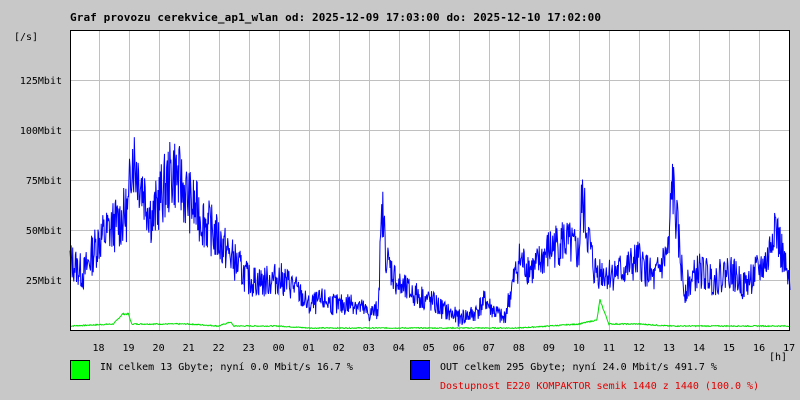 The height and width of the screenshot is (400, 800). I want to click on y-tick-label: 25Mbit, so click(44, 281).